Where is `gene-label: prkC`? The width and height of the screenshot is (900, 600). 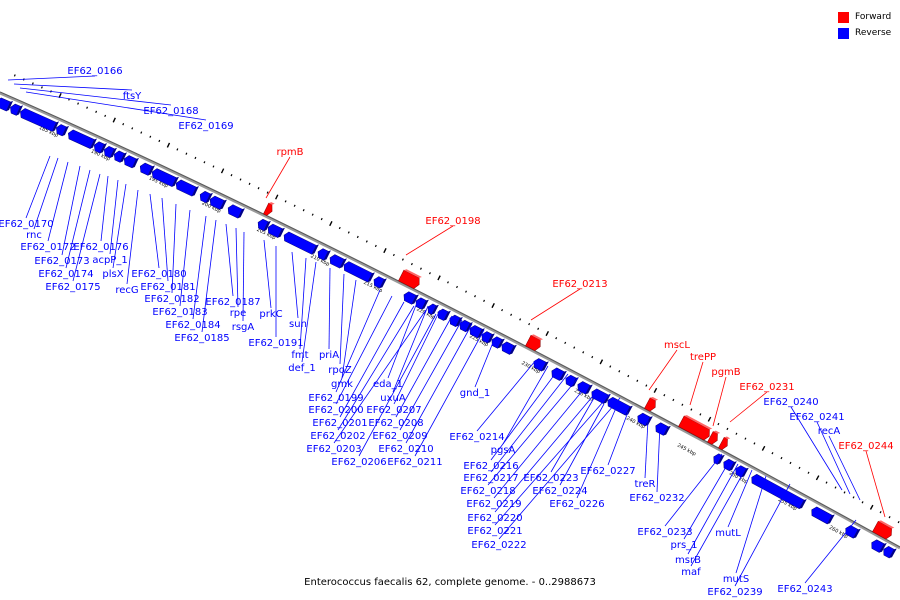 gene-label: prkC is located at coordinates (270, 314).